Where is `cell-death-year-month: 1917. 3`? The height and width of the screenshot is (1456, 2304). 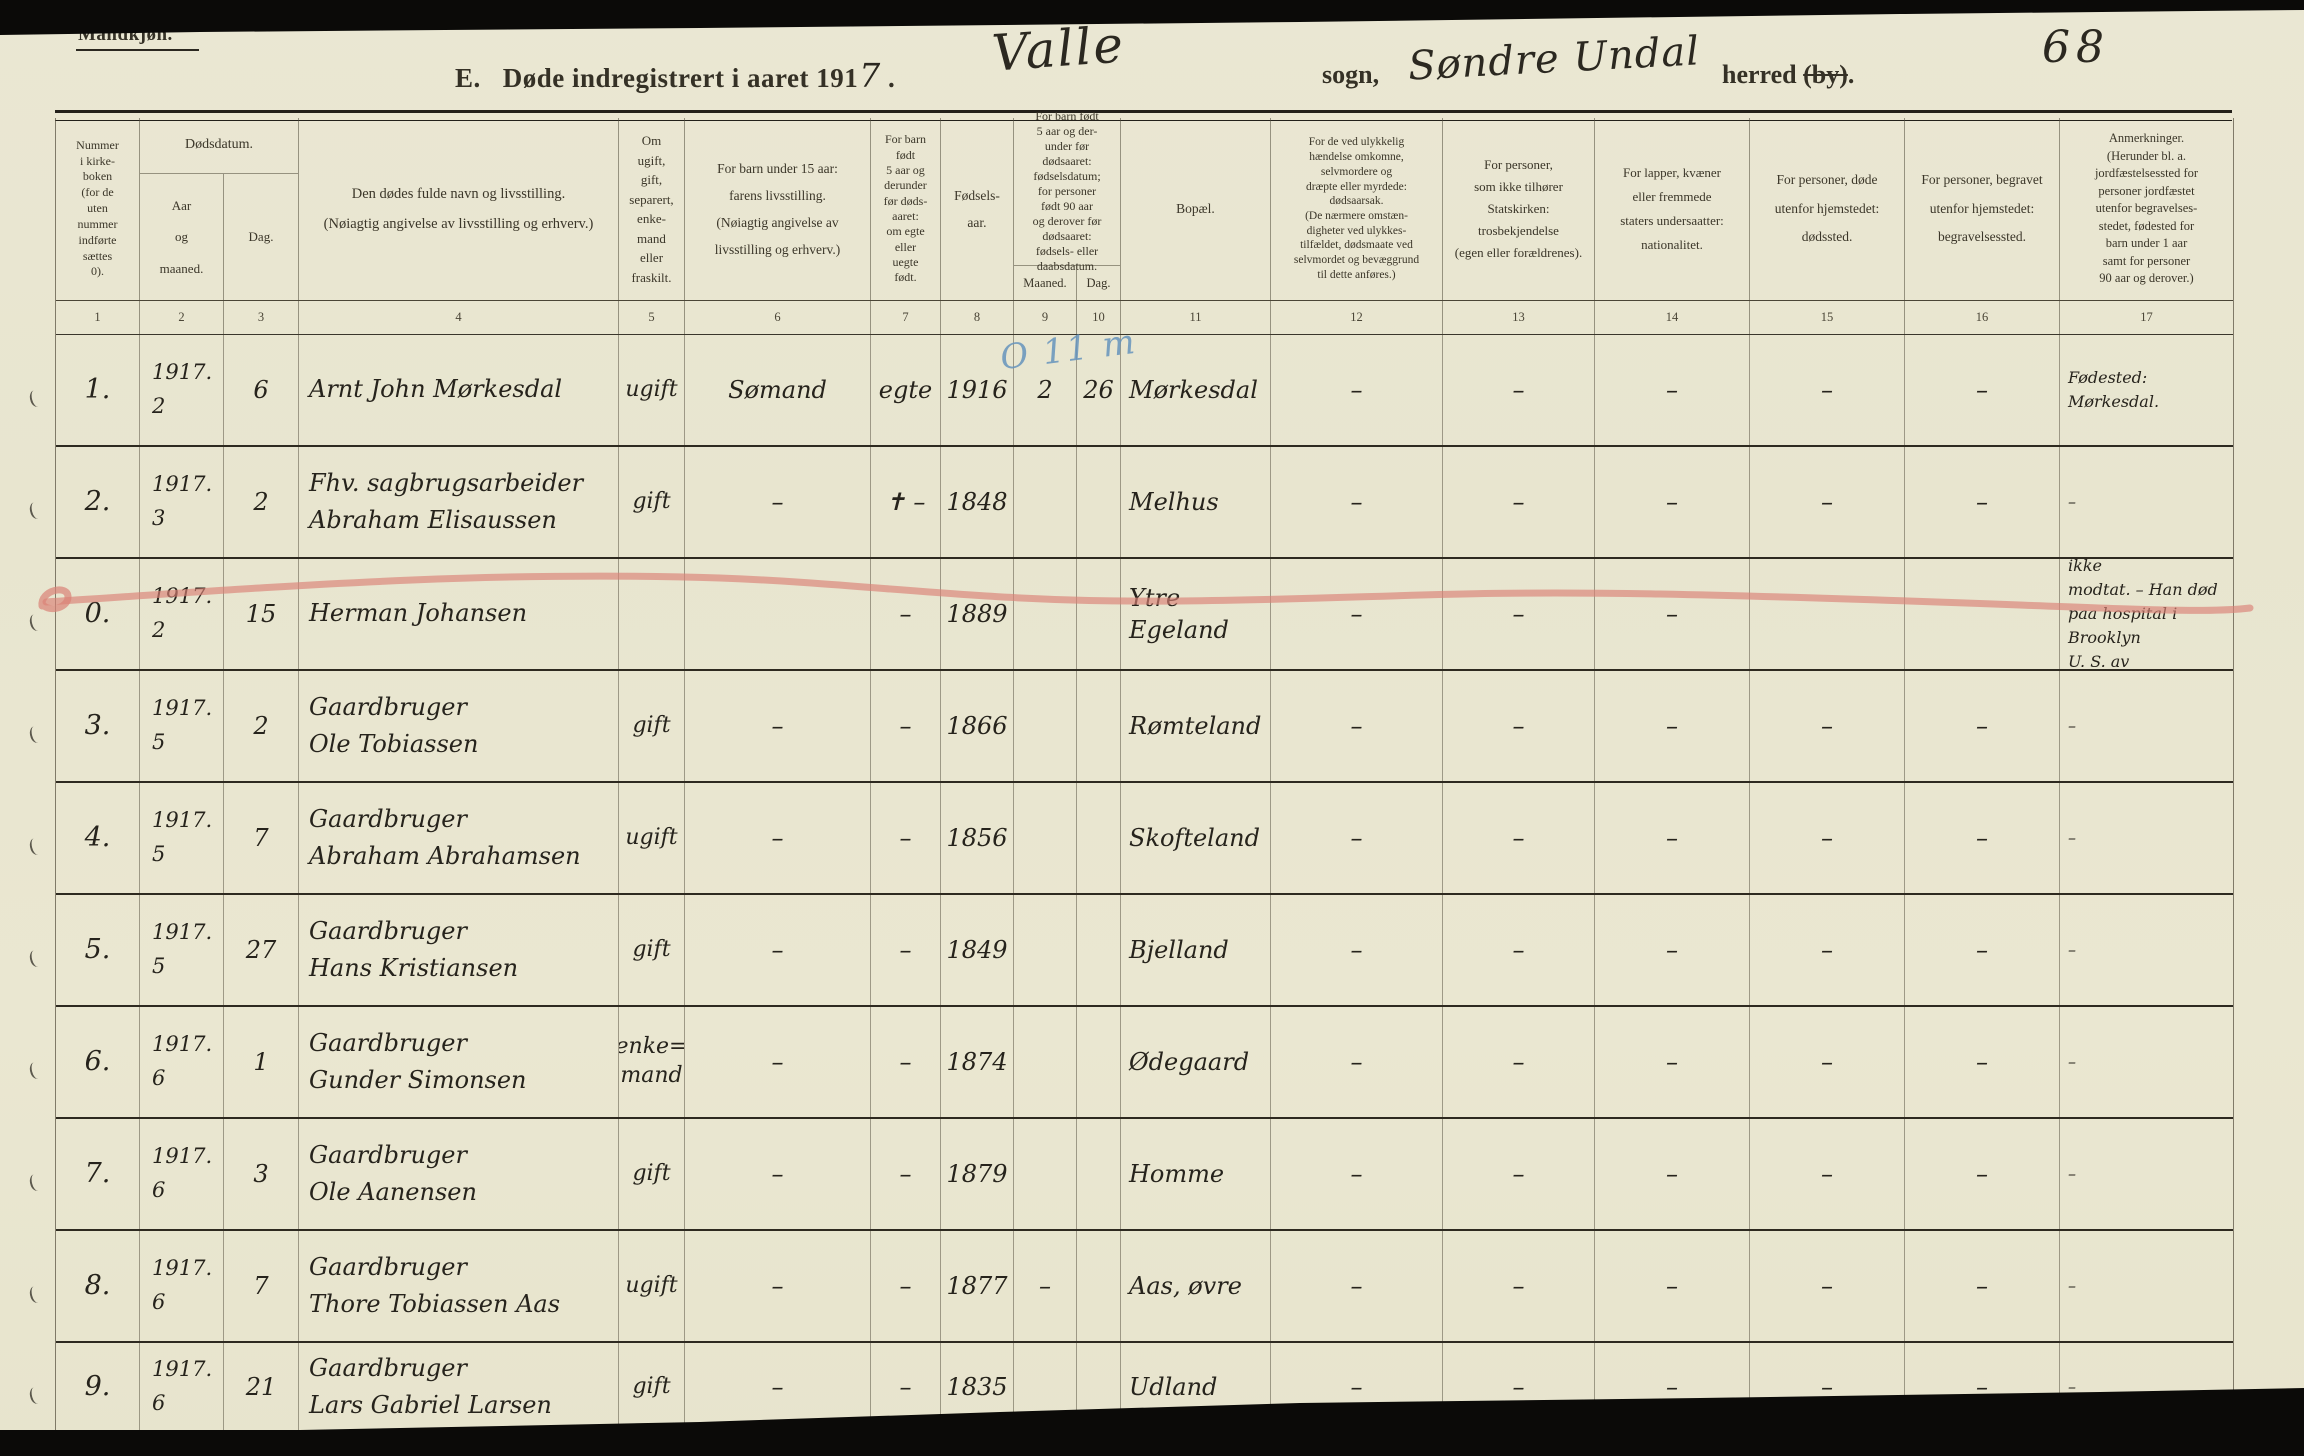
cell-death-year-month: 1917. 3 is located at coordinates (182, 502).